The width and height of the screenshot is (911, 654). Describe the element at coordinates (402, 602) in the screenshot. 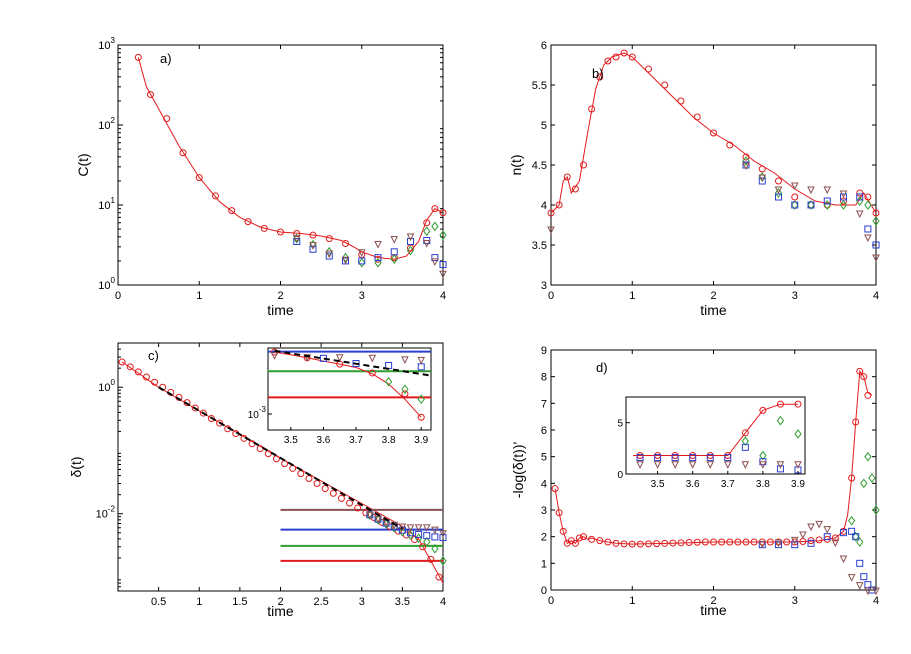

I see `panel-c-xtick-label: 3.5` at that location.